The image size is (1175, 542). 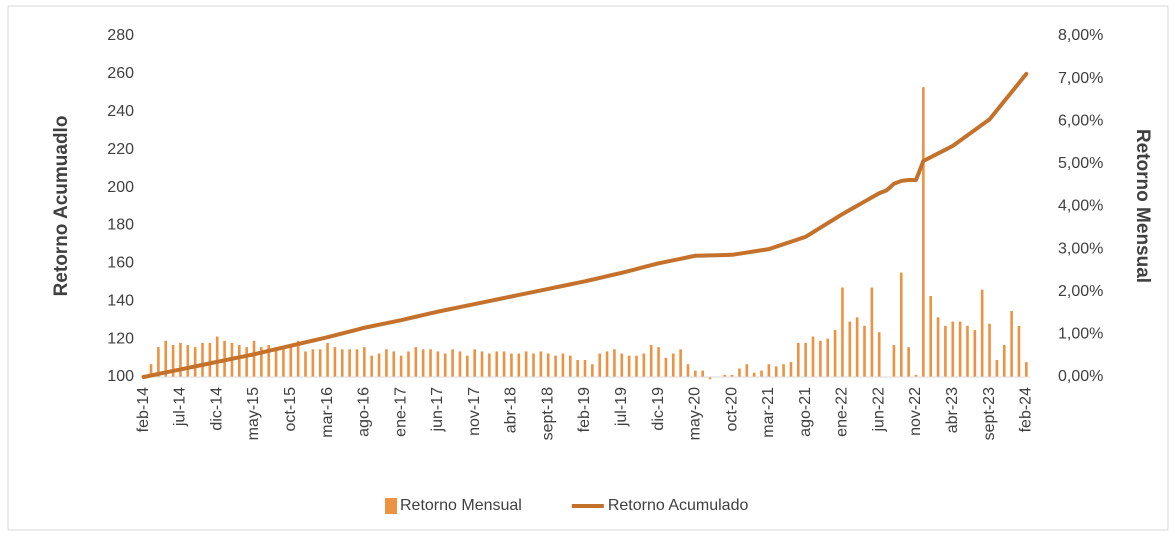 What do you see at coordinates (1026, 409) in the screenshot?
I see `x-tick-label: feb-24` at bounding box center [1026, 409].